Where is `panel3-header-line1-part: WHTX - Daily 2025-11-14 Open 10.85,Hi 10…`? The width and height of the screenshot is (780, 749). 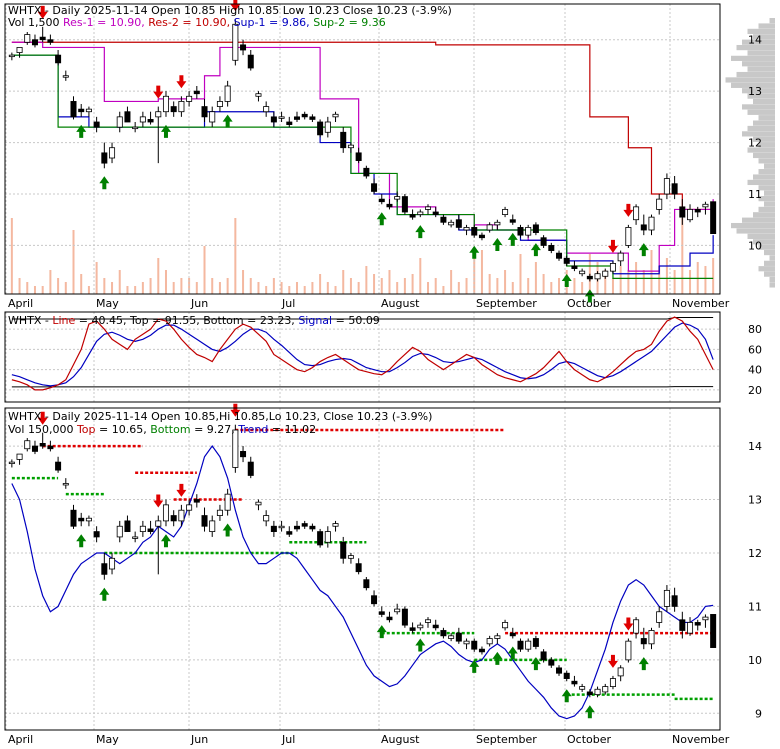
panel3-header-line1-part: WHTX - Daily 2025-11-14 Open 10.85,Hi 10… is located at coordinates (220, 416).